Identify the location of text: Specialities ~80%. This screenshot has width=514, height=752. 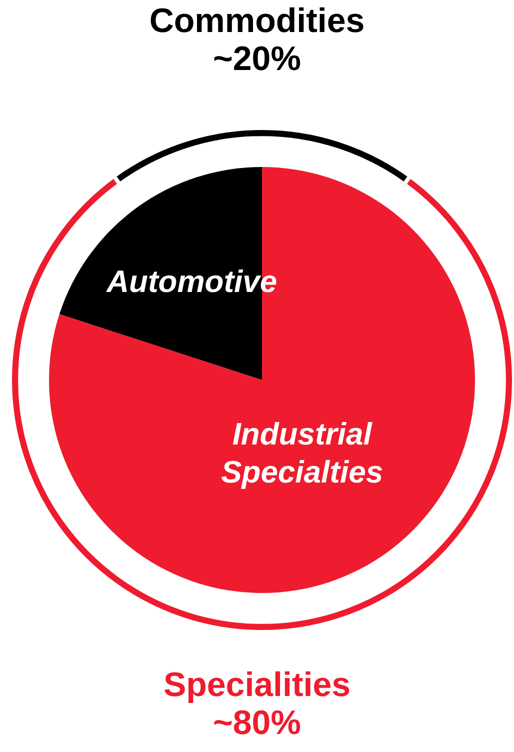
(257, 704).